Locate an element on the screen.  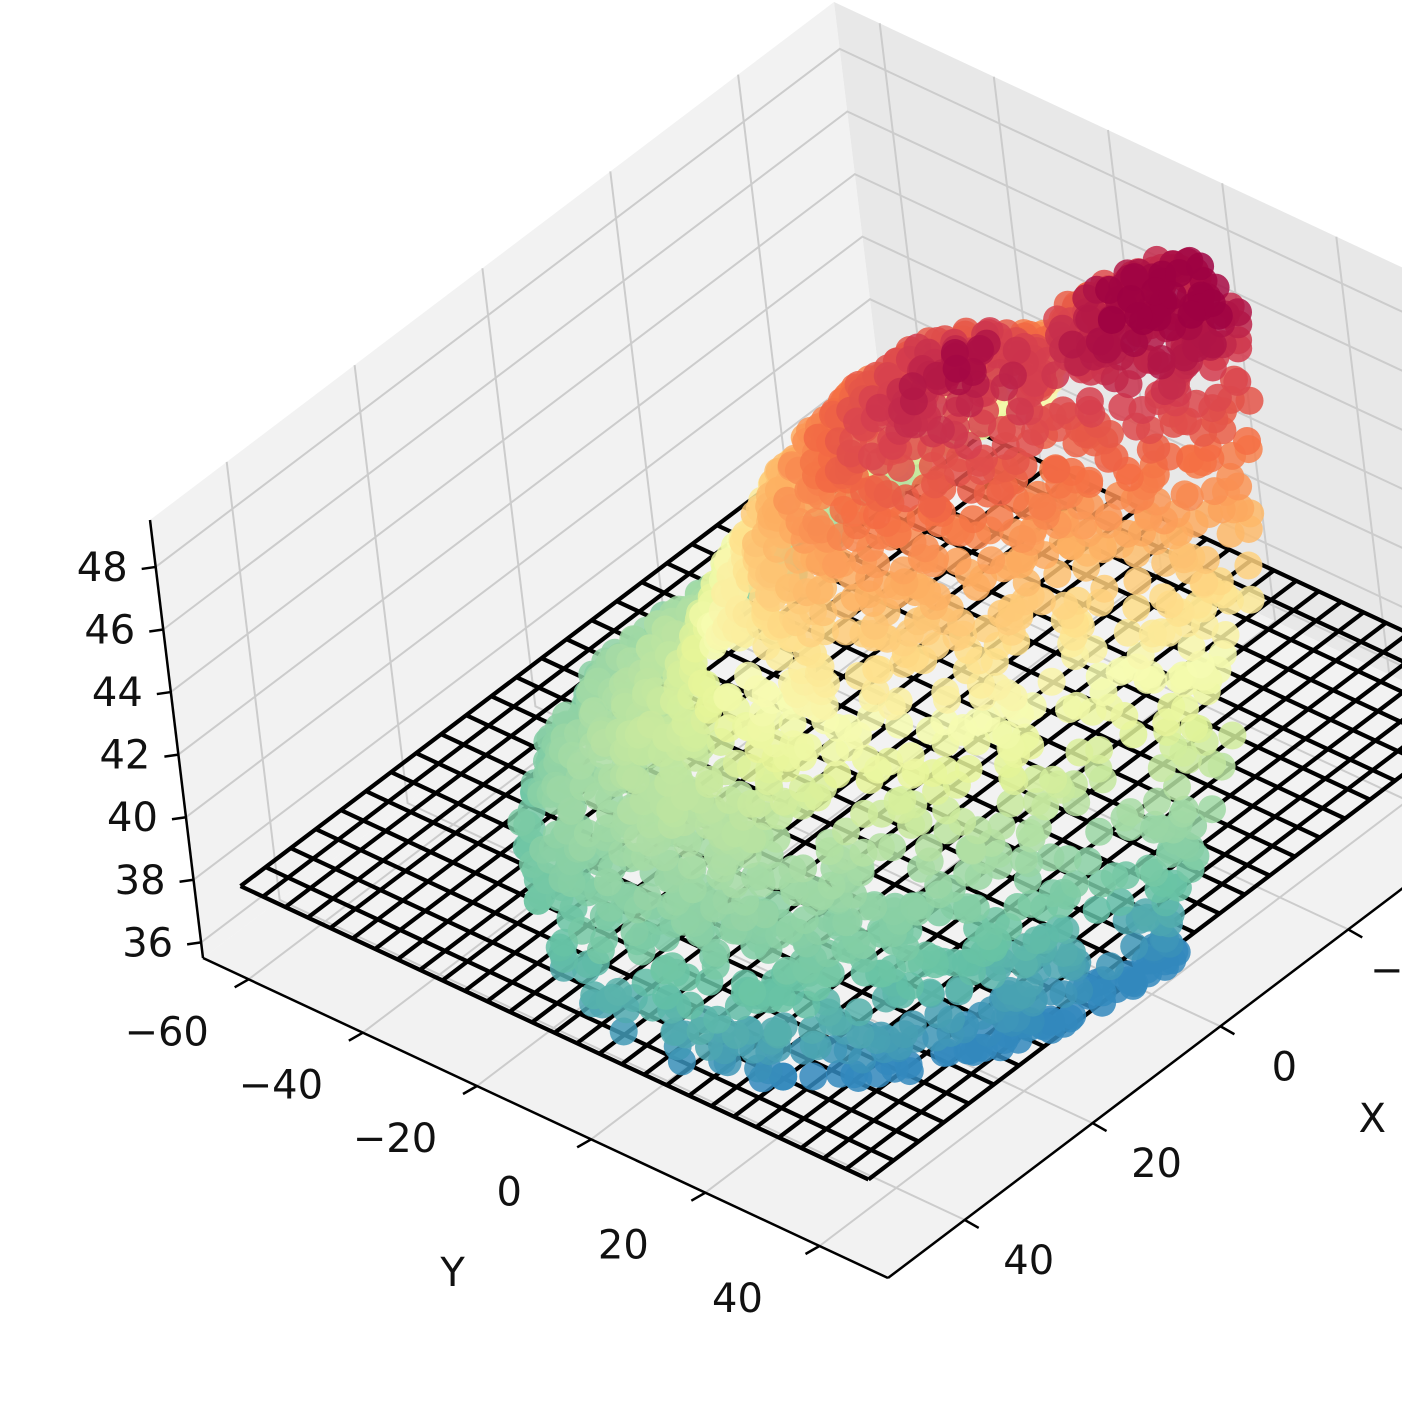
z-tick-label: 46 is located at coordinates (109, 631).